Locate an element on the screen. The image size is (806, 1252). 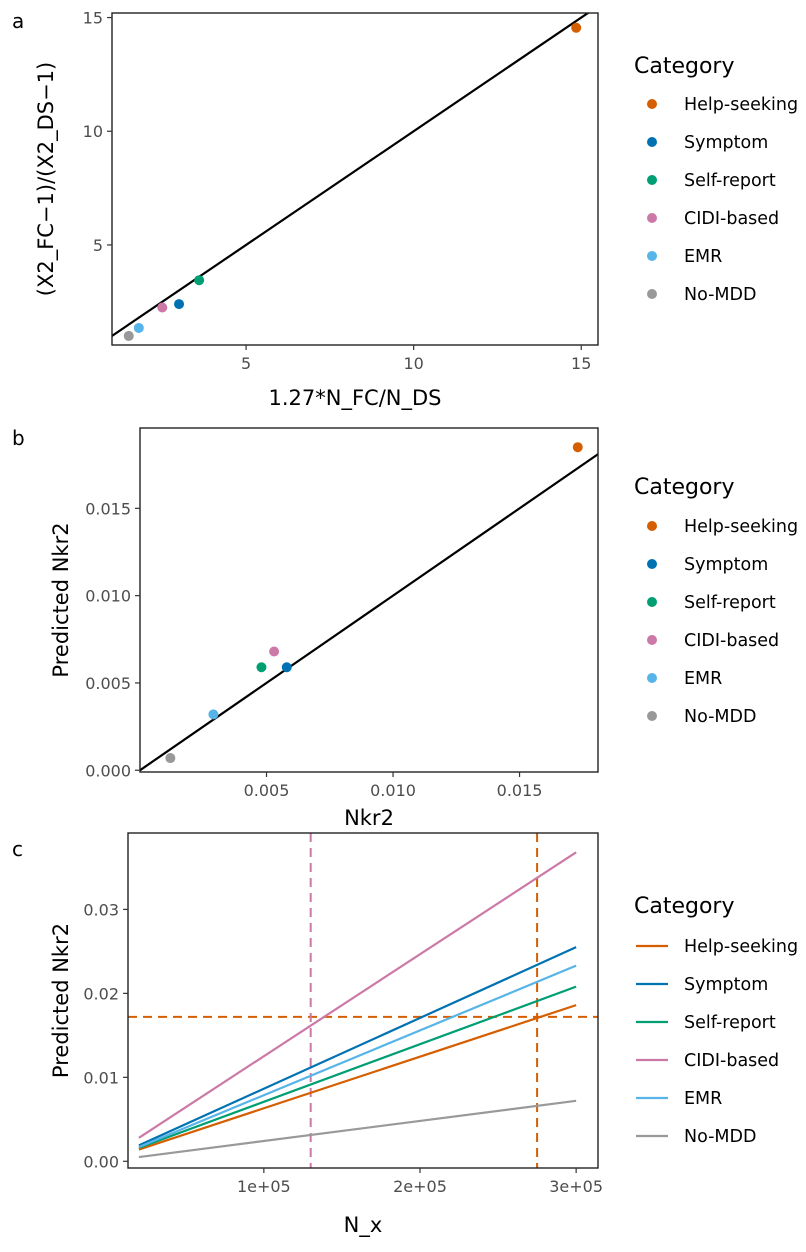
y-tick-label: 0.03 is located at coordinates (101, 909).